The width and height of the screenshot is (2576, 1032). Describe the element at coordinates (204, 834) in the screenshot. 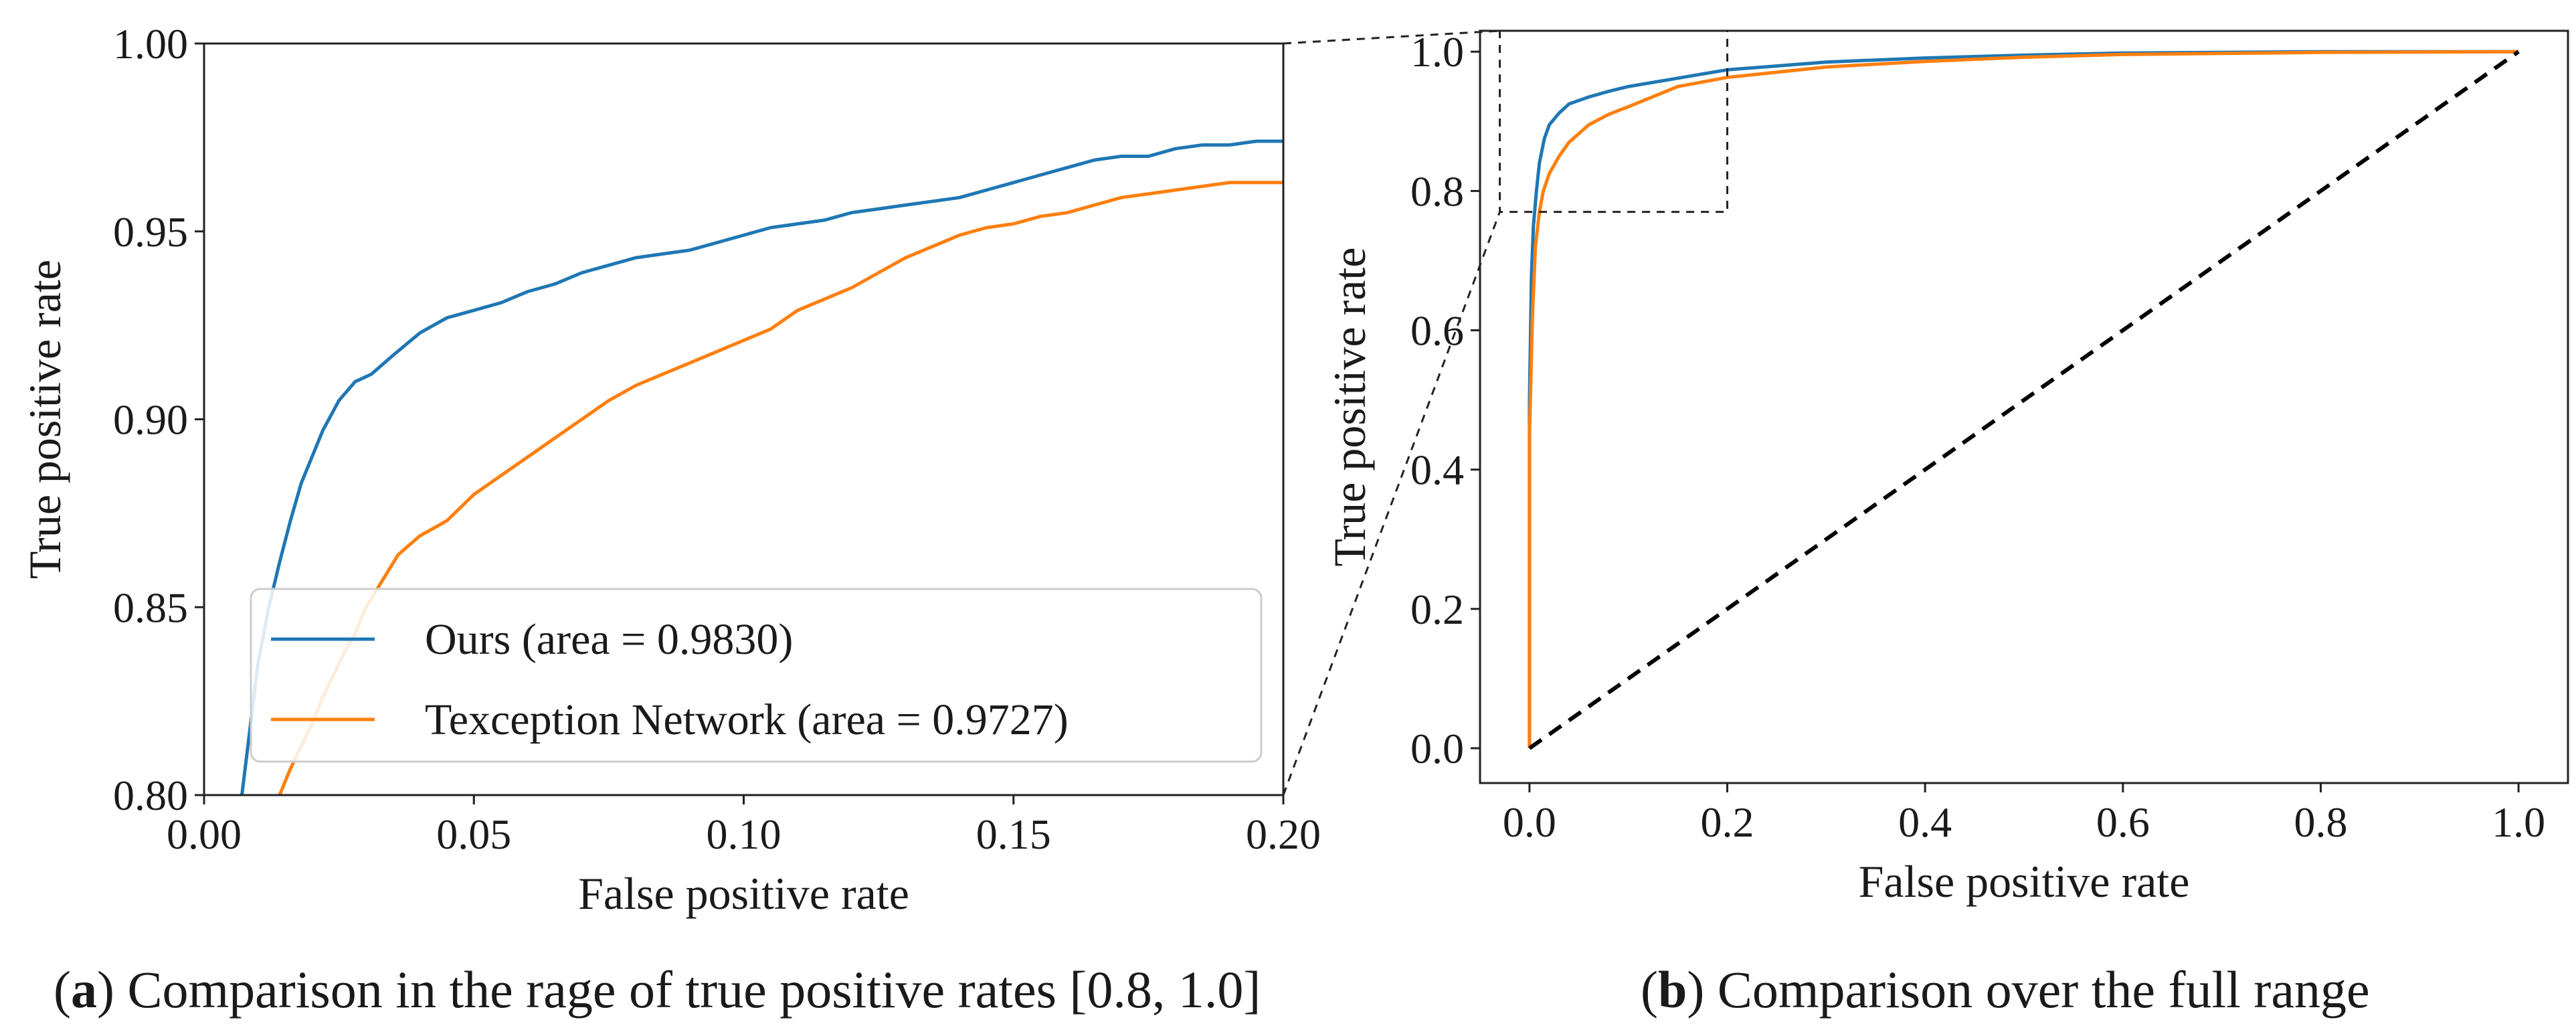

I see `x-tick-label: 0.00` at that location.